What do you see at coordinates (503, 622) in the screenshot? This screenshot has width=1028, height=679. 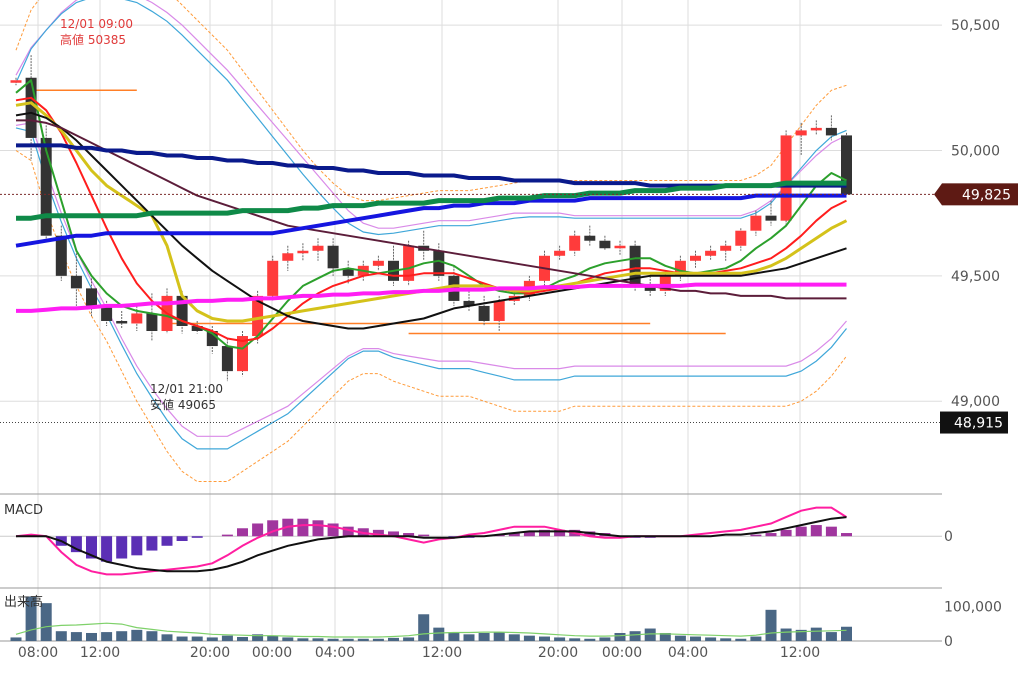 I see `volume-panel: 出来高 100,000 0` at bounding box center [503, 622].